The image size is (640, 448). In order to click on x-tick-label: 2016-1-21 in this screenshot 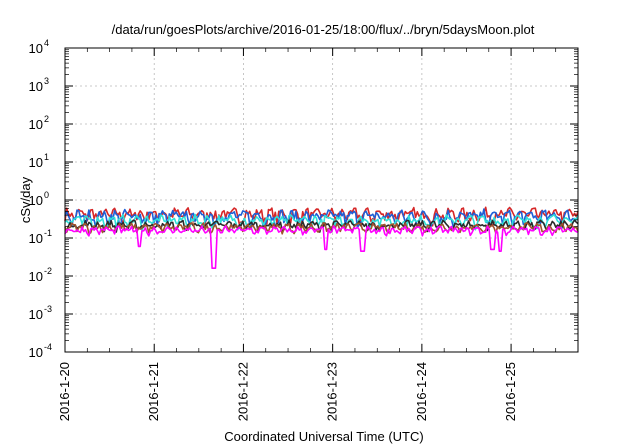, I will do `click(153, 391)`.